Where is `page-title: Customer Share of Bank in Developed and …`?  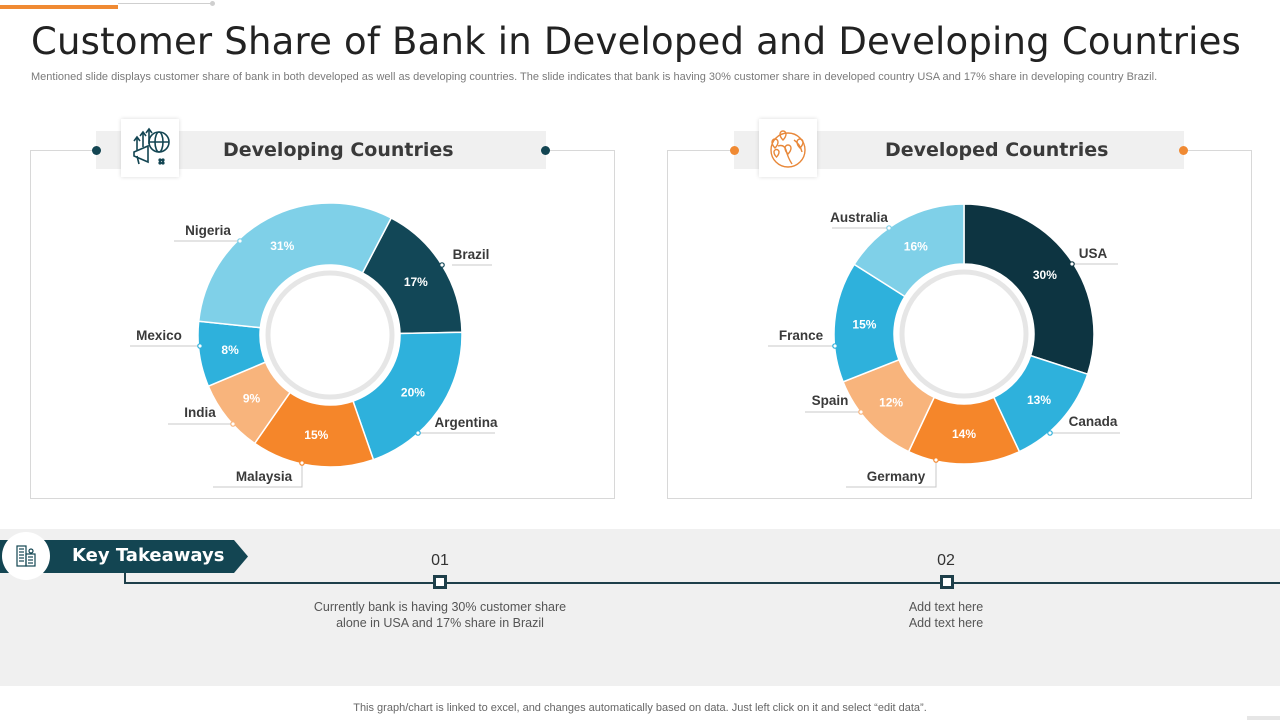
page-title: Customer Share of Bank in Developed and … is located at coordinates (636, 41).